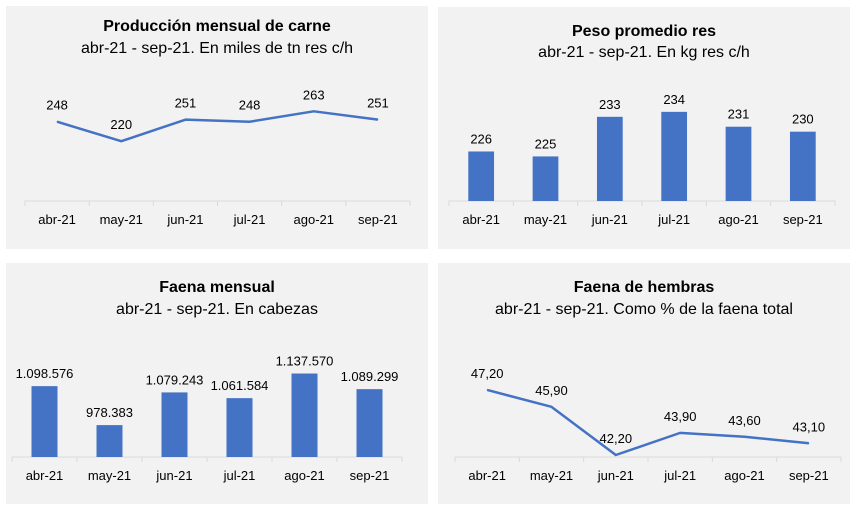  I want to click on data-label: 263, so click(314, 94).